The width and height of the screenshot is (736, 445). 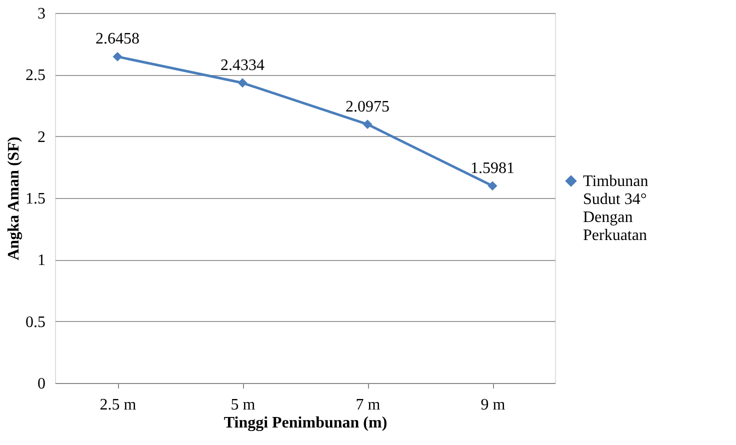 What do you see at coordinates (42, 384) in the screenshot?
I see `y-tick-label: 0` at bounding box center [42, 384].